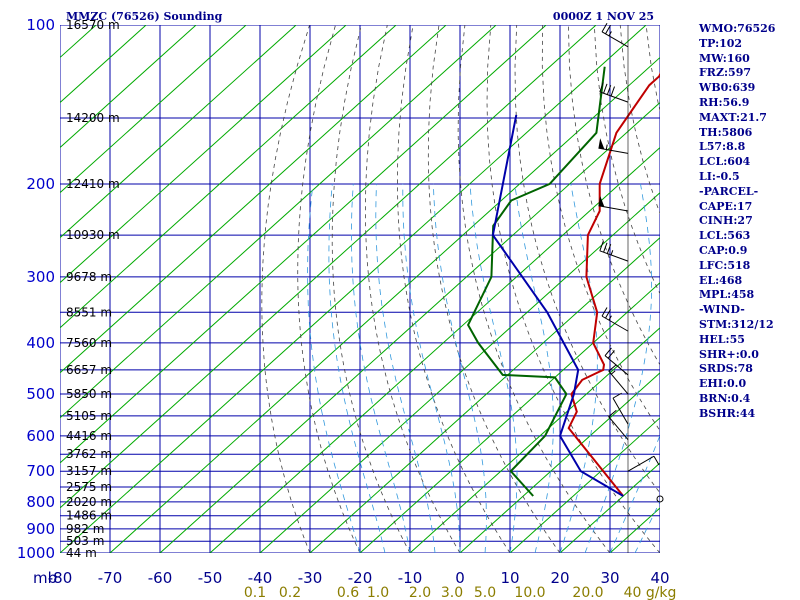 This screenshot has height=600, width=800. What do you see at coordinates (85, 529) in the screenshot?
I see `height-label: 982 m` at bounding box center [85, 529].